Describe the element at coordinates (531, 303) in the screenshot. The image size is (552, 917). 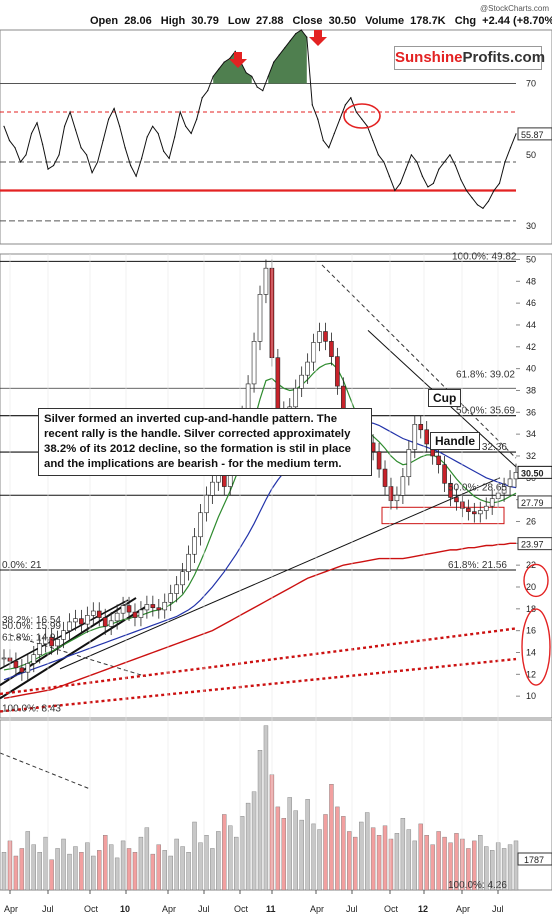
I see `price-tick-label: 46` at that location.